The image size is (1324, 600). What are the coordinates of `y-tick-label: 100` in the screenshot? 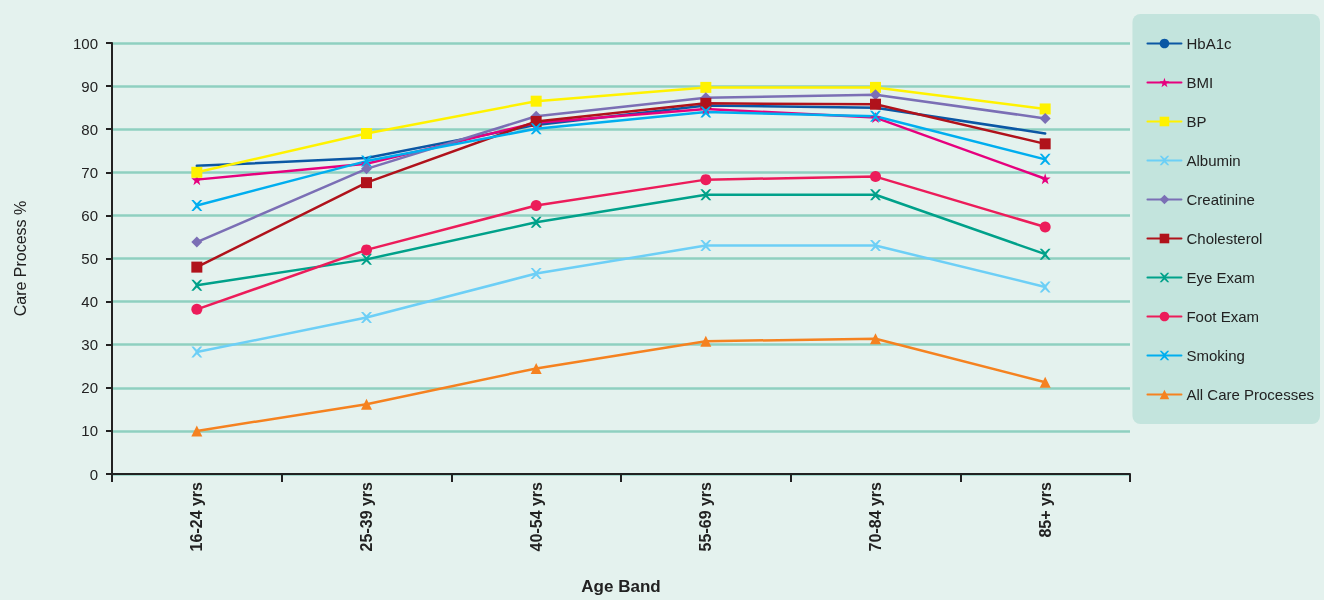 It's located at (85, 43).